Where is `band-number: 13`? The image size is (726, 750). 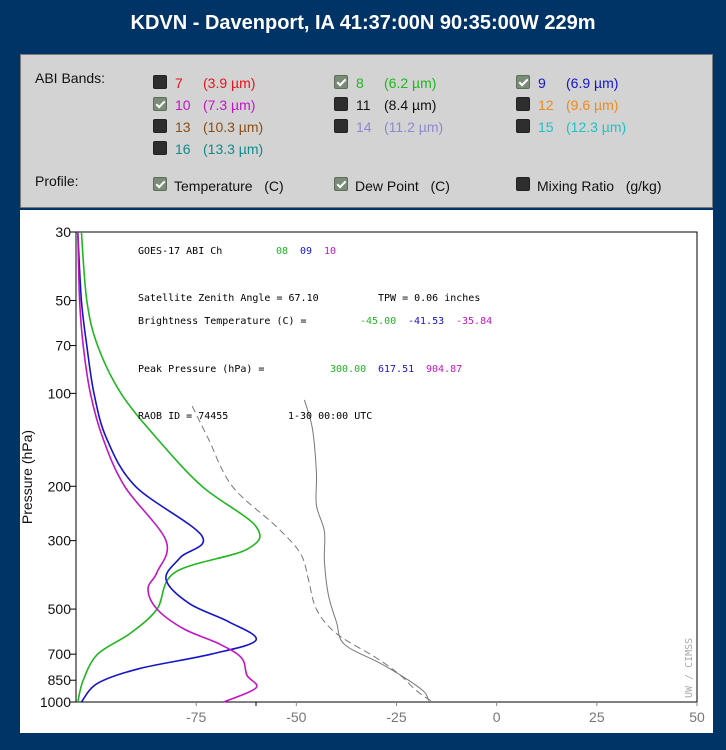
band-number: 13 is located at coordinates (183, 127).